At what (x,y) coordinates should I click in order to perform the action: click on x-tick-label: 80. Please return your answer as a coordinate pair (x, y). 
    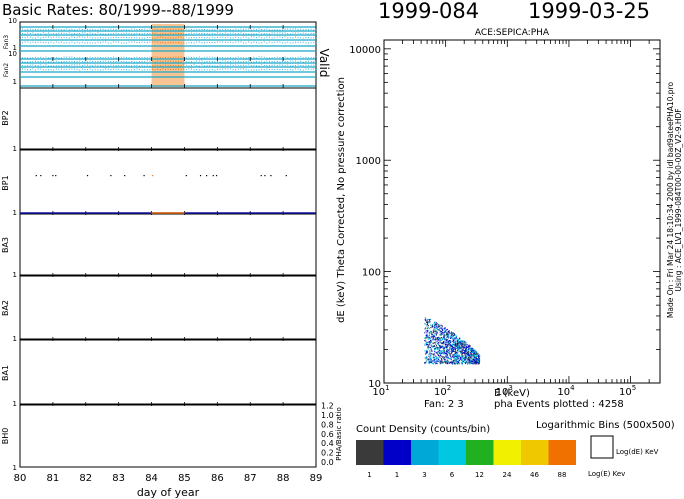
    Looking at the image, I should click on (20, 478).